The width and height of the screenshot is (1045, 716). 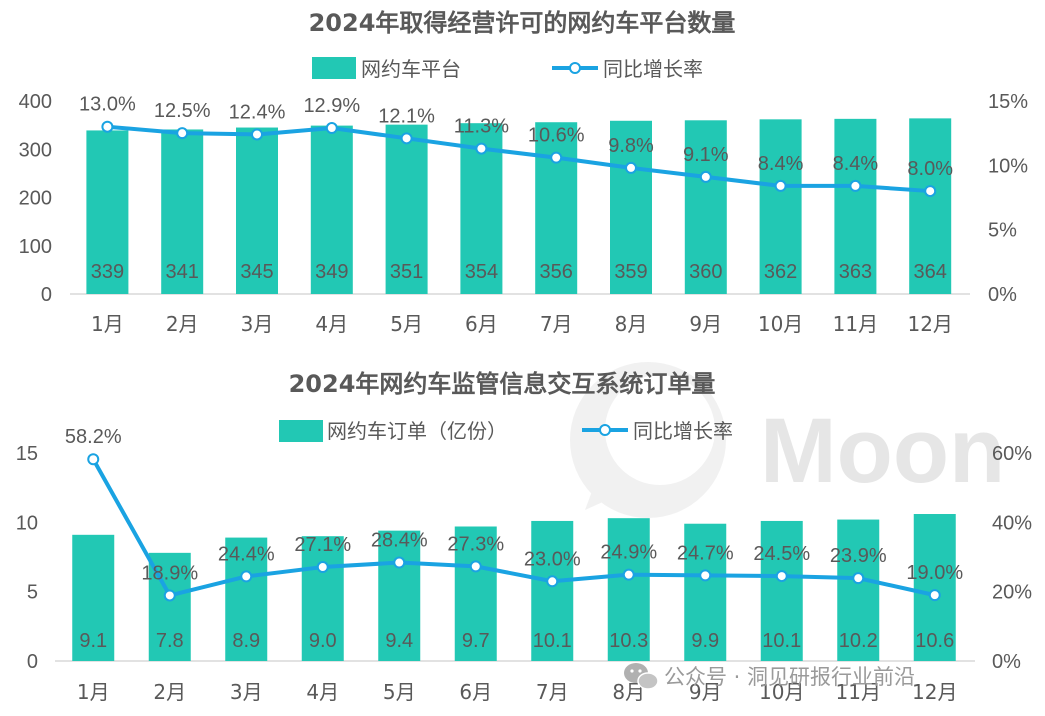 I want to click on chart1-title: 2024年取得经营许可的网约车平台数量, so click(x=522, y=23).